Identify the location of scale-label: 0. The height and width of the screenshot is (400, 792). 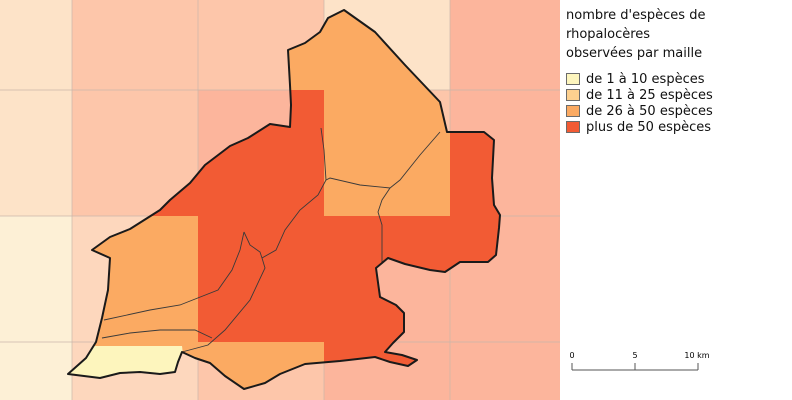
(571, 355).